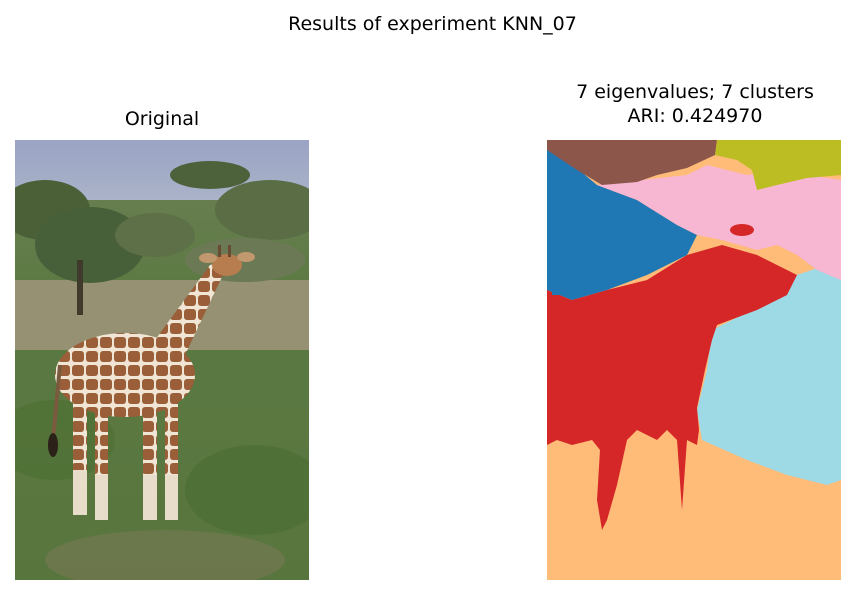 The image size is (865, 595). What do you see at coordinates (622, 225) in the screenshot?
I see `cluster-region-blue` at bounding box center [622, 225].